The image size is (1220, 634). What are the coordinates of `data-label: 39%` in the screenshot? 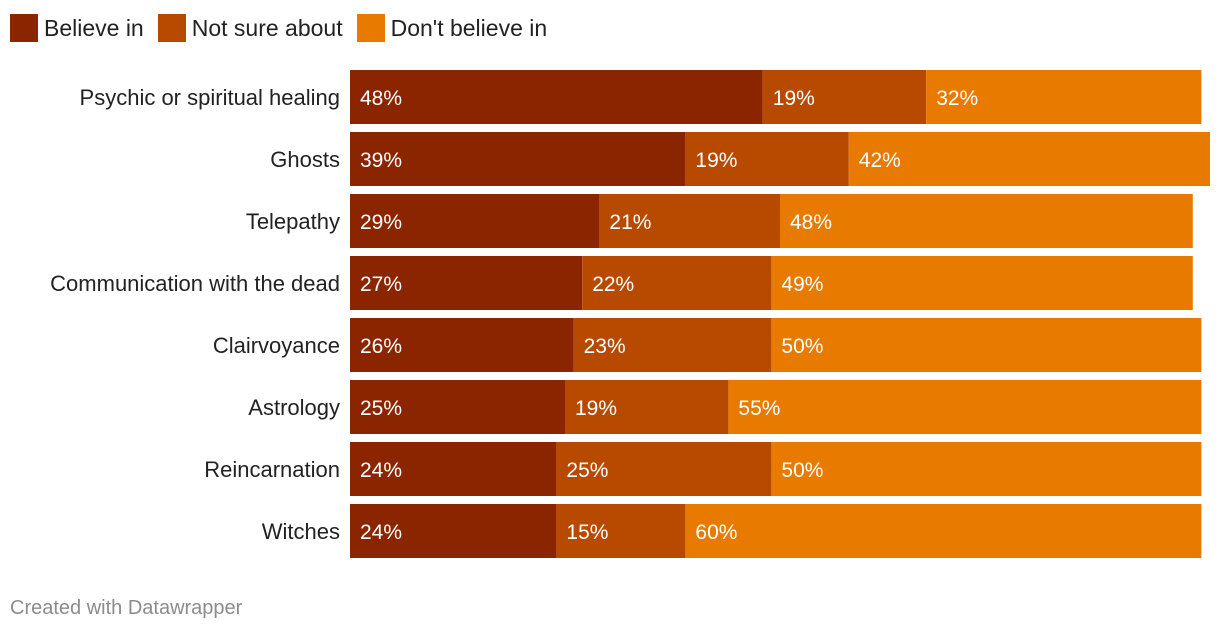 It's located at (381, 160).